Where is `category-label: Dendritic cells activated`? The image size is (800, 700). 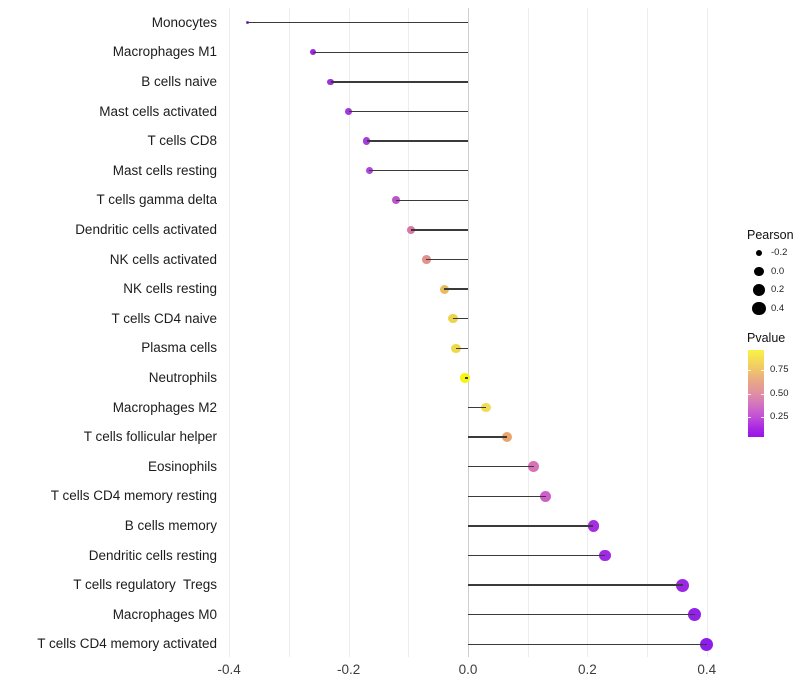
category-label: Dendritic cells activated is located at coordinates (146, 229).